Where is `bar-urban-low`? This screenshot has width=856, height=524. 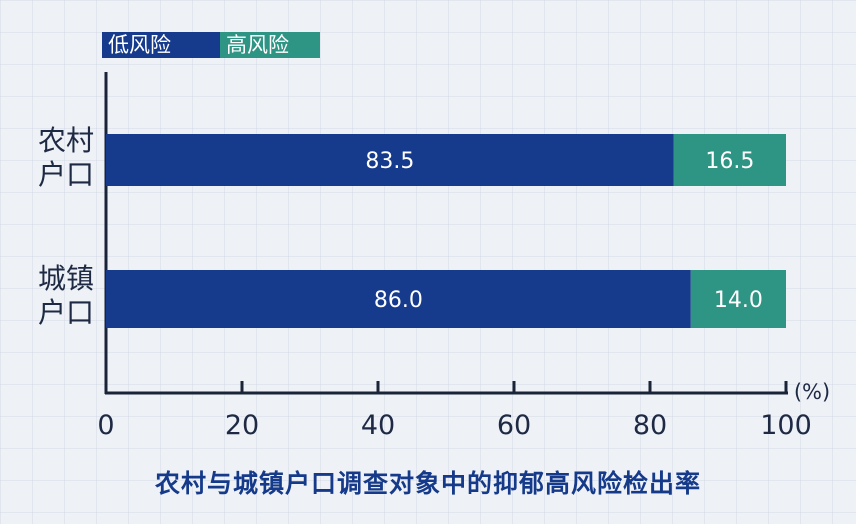
bar-urban-low is located at coordinates (398, 299).